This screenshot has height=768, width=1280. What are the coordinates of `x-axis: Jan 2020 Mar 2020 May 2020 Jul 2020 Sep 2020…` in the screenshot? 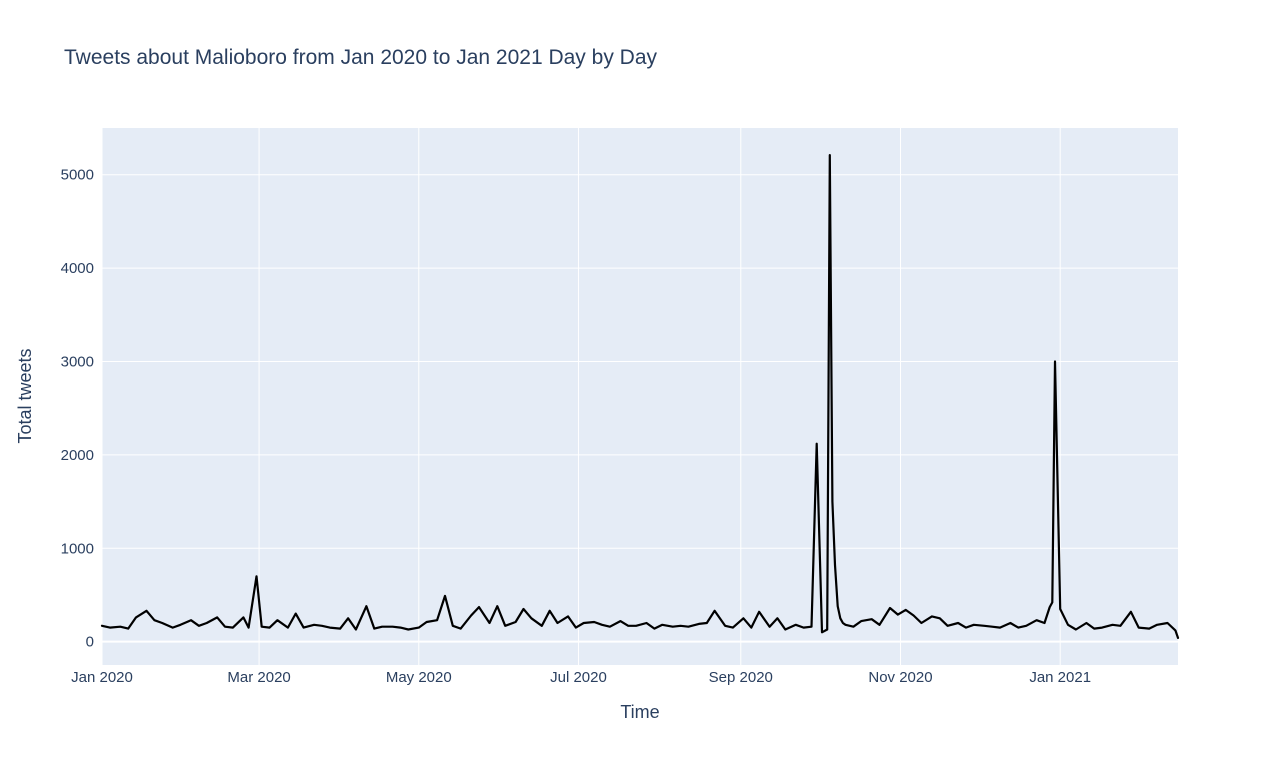 It's located at (581, 677).